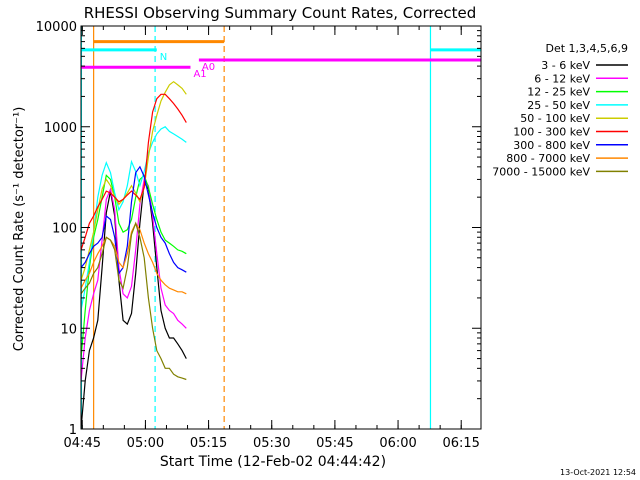 Image resolution: width=640 pixels, height=480 pixels. What do you see at coordinates (562, 78) in the screenshot?
I see `legend-label-1: 6 - 12 keV` at bounding box center [562, 78].